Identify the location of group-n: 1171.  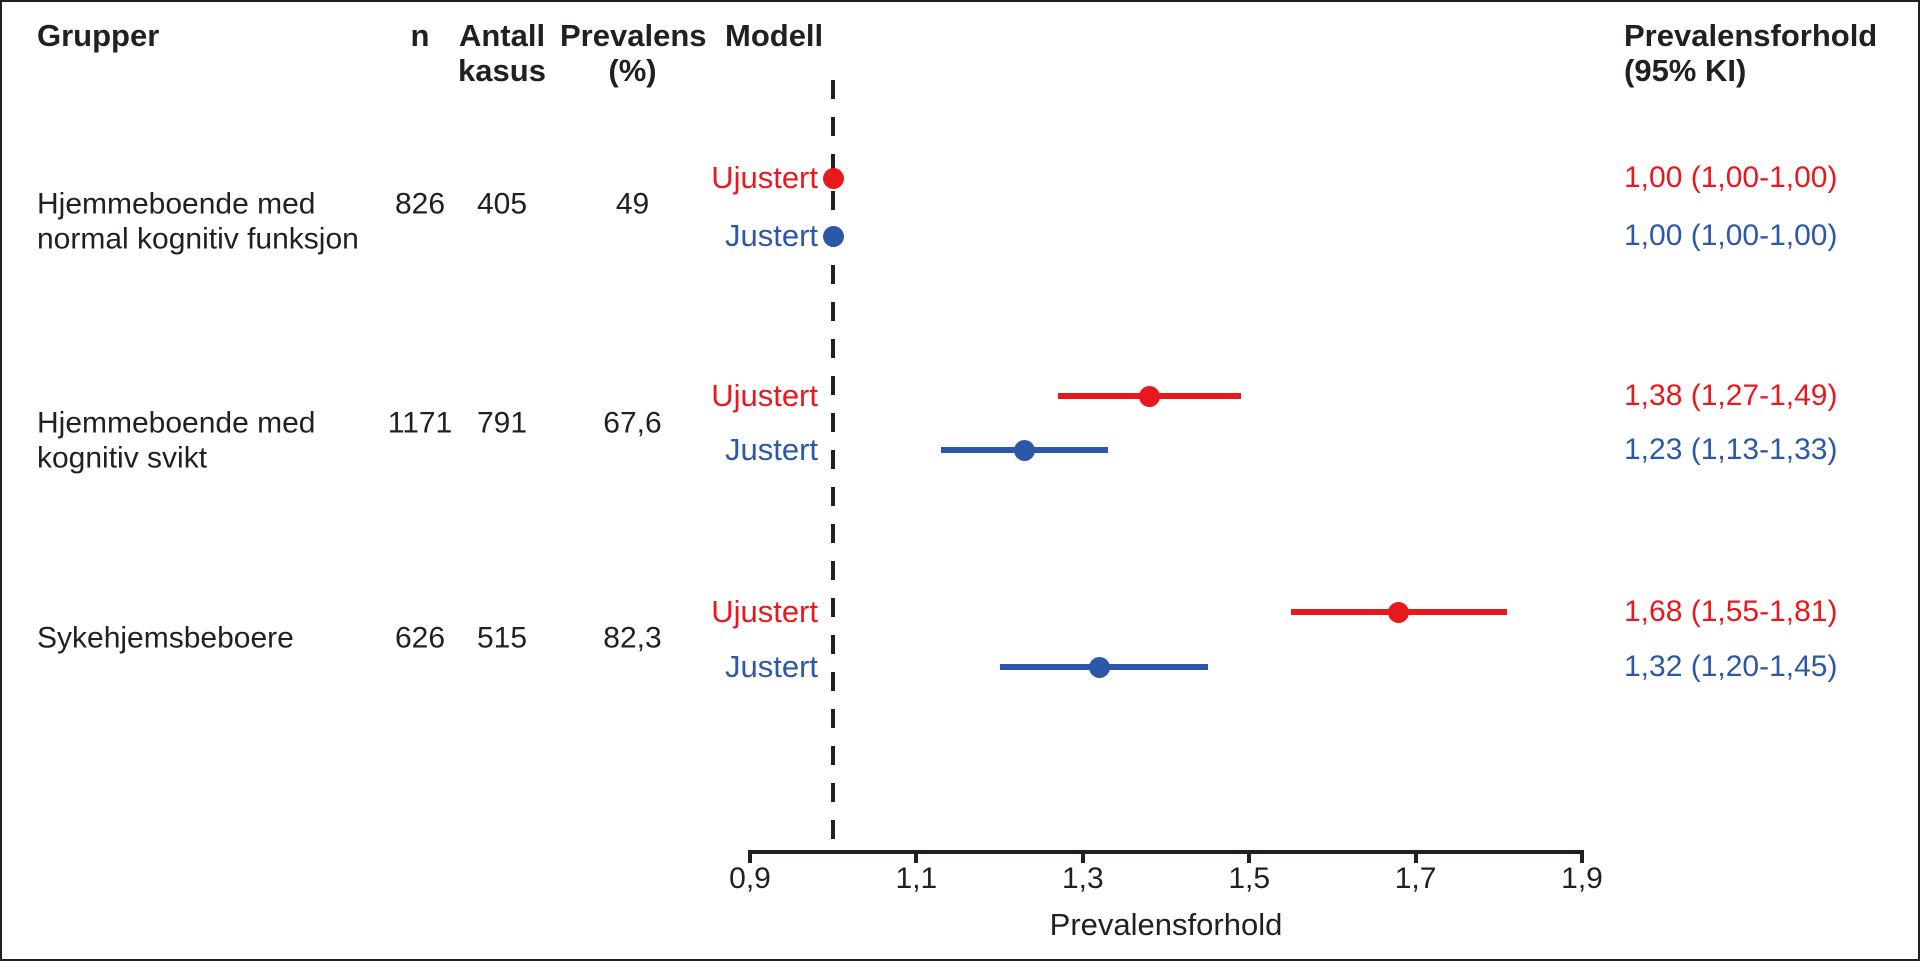
(420, 423).